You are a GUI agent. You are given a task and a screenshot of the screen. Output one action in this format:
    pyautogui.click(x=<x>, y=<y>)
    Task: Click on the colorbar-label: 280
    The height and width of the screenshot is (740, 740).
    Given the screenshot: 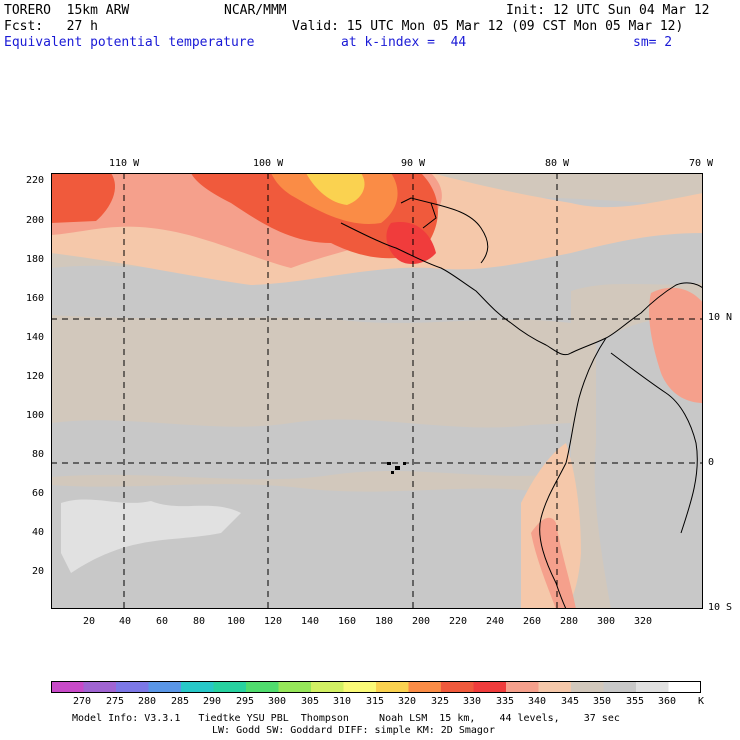 What is the action you would take?
    pyautogui.click(x=147, y=701)
    